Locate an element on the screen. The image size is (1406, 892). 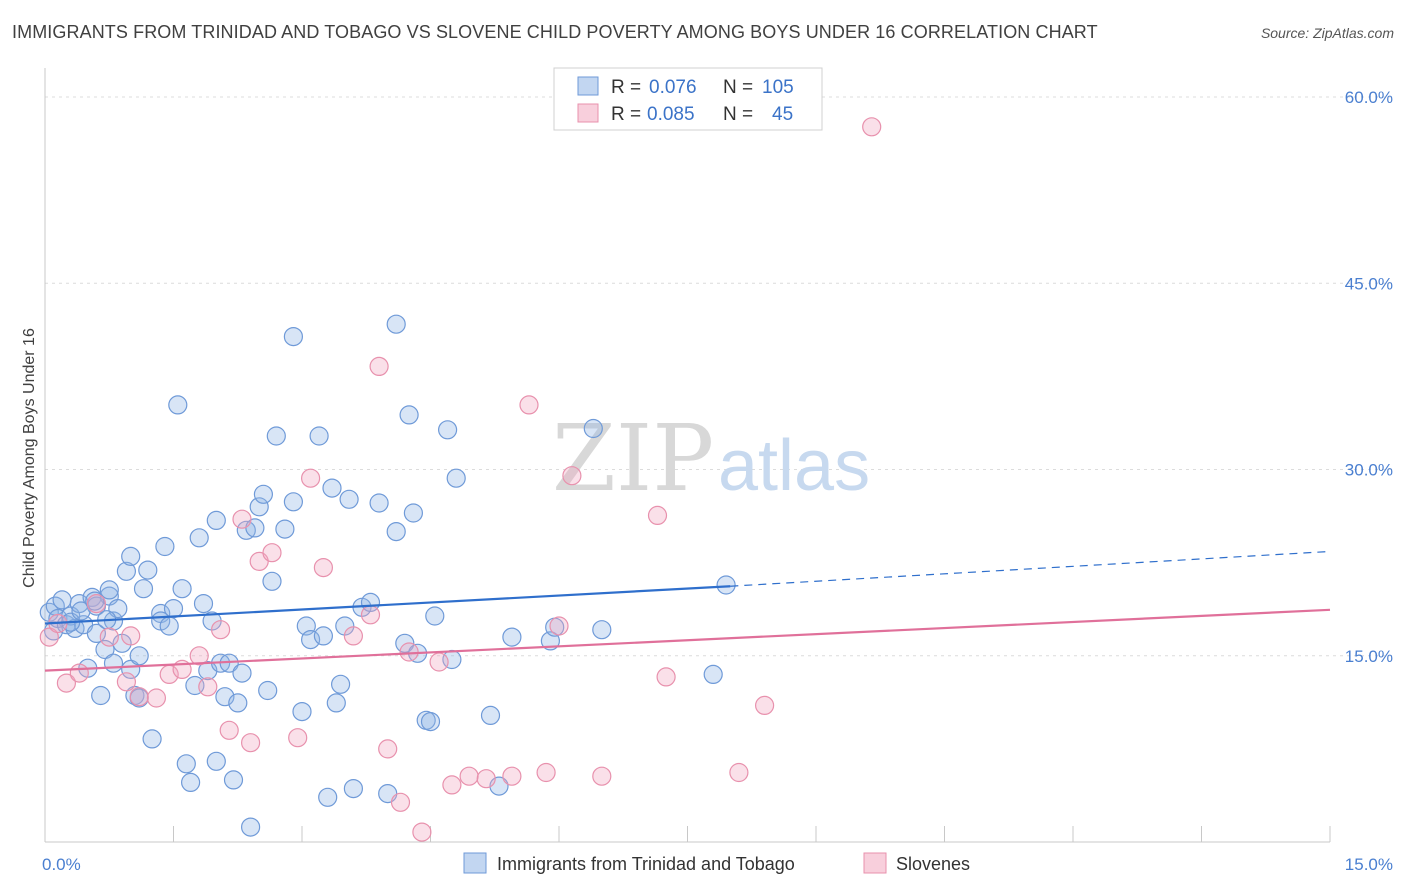
y-tick-labels: 15.0% 30.0% 45.0% 60.0% is located at coordinates (1369, 377).